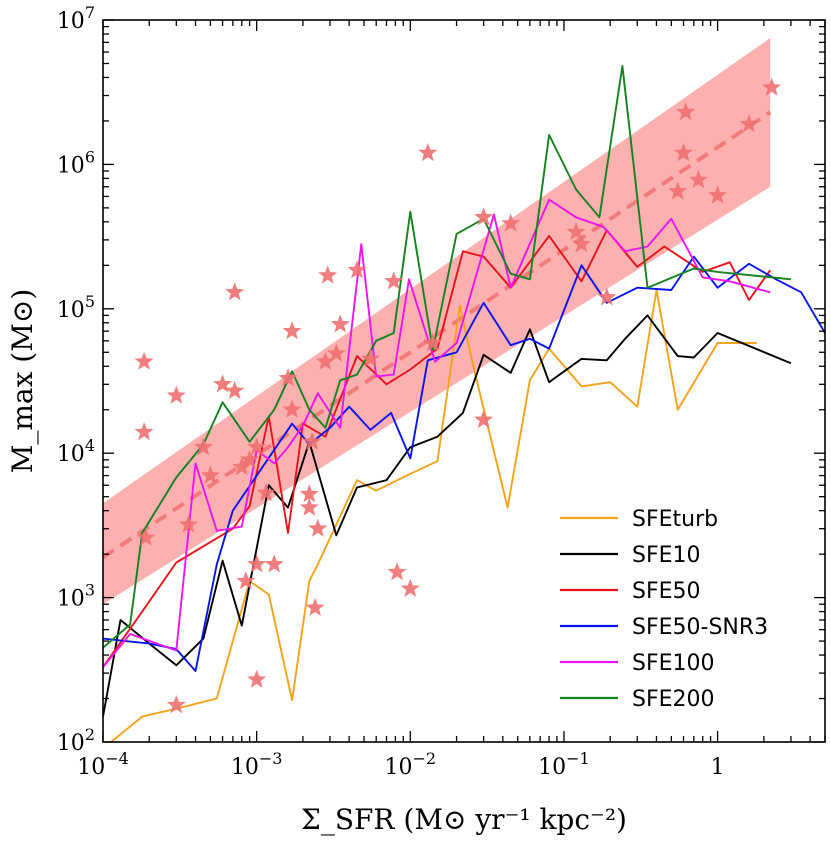  Describe the element at coordinates (673, 663) in the screenshot. I see `legend-label: SFE100` at that location.